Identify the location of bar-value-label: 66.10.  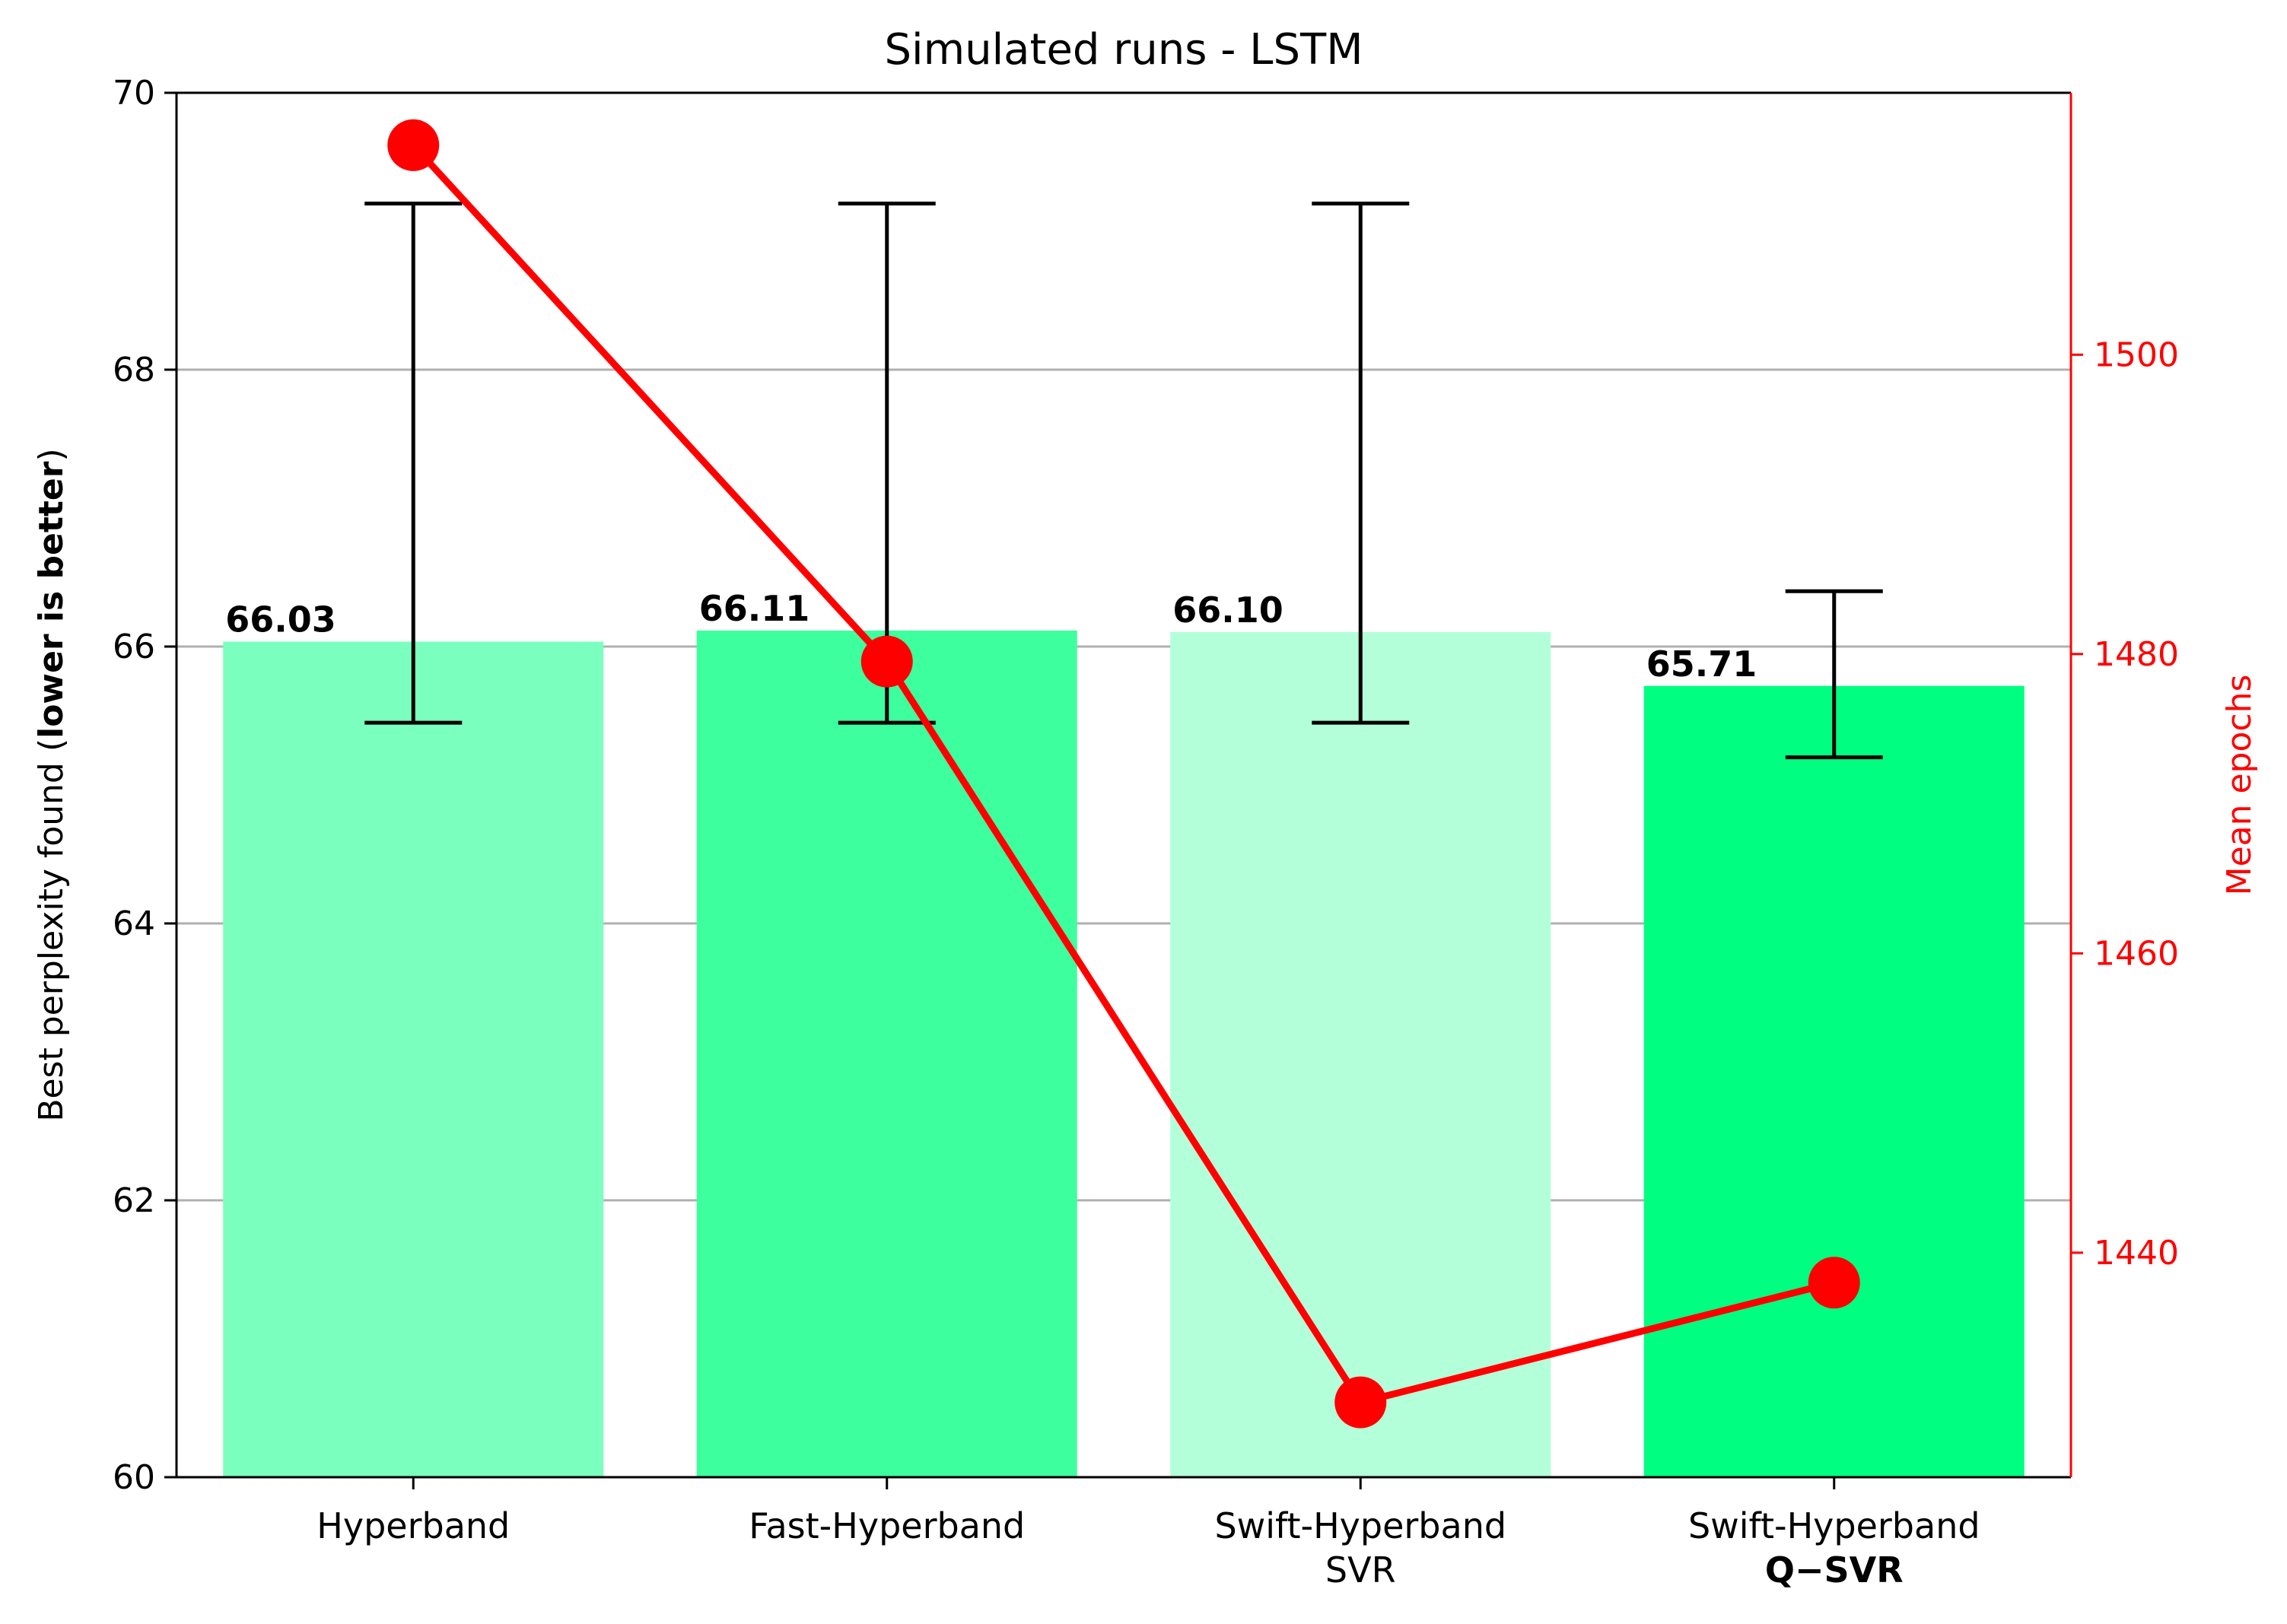
(1227, 610).